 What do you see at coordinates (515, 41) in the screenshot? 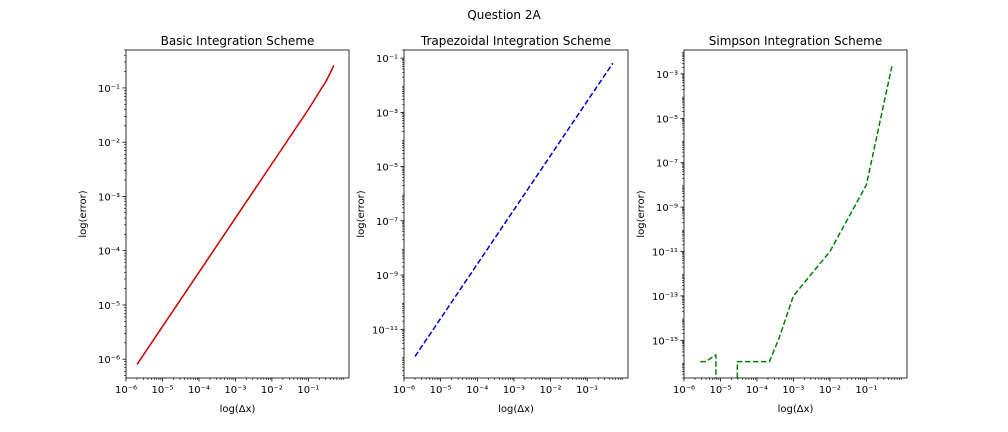
I see `chart-title: Trapezoidal Integration Scheme` at bounding box center [515, 41].